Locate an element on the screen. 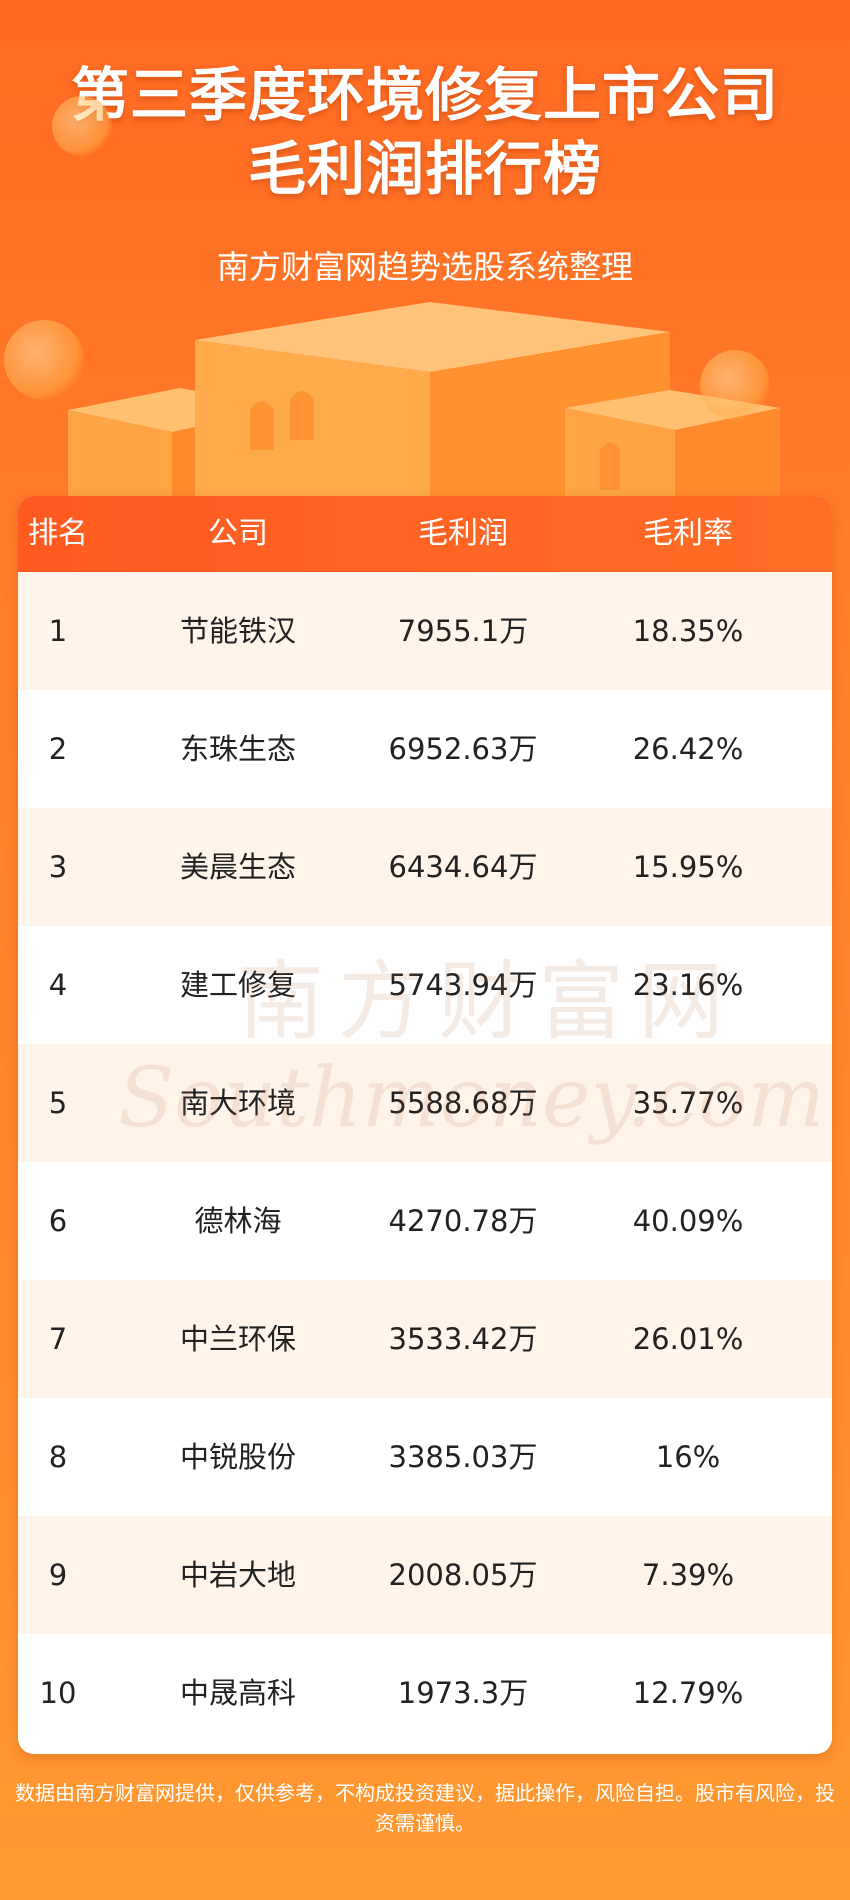 The height and width of the screenshot is (1900, 850). table-row: 1 节能铁汉 7955.1万 18.35% is located at coordinates (425, 631).